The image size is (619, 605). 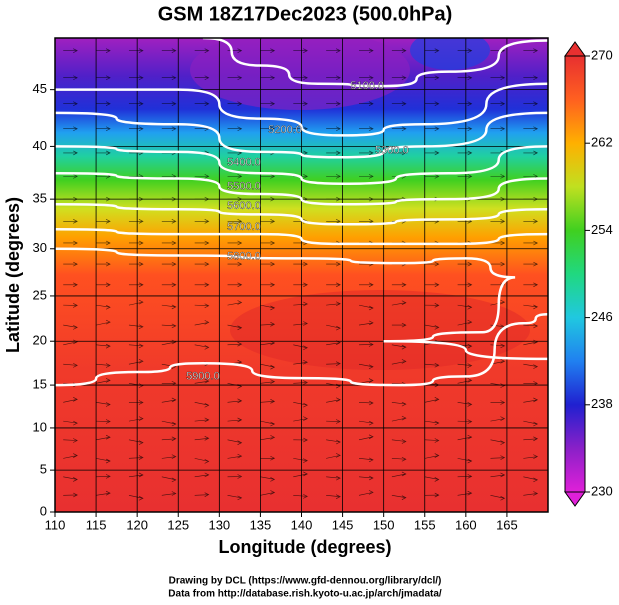 What do you see at coordinates (602, 142) in the screenshot?
I see `colorbar-tick-label: 262` at bounding box center [602, 142].